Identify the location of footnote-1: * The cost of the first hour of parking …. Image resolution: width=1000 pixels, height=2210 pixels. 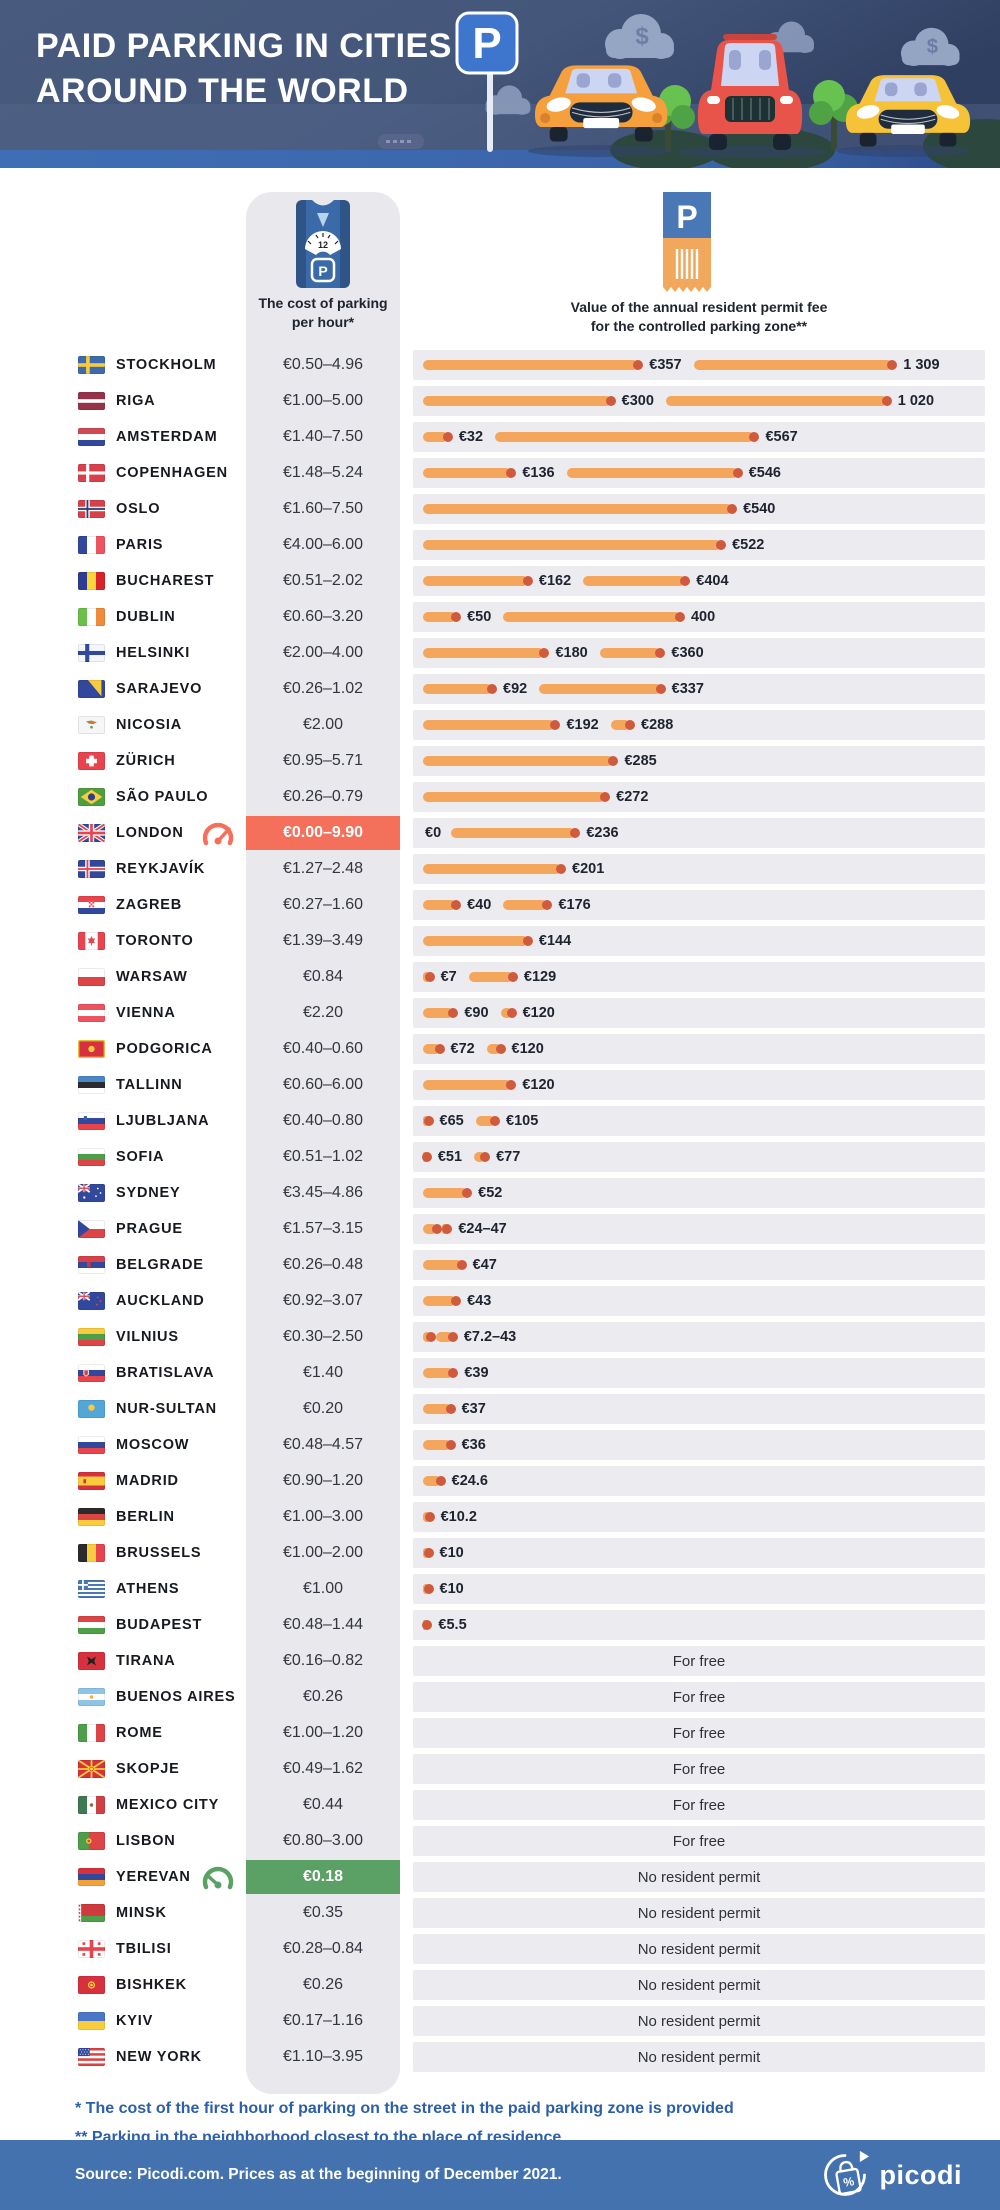
(404, 2108).